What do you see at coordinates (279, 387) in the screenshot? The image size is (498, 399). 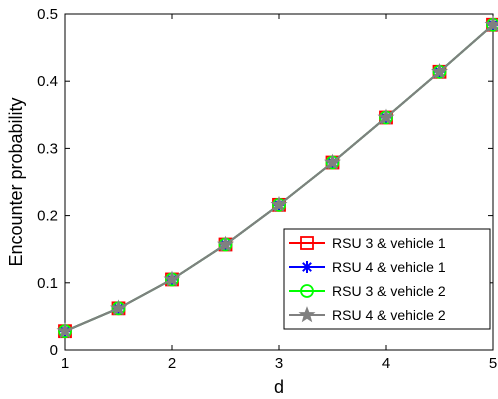 I see `x-axis-label: d` at bounding box center [279, 387].